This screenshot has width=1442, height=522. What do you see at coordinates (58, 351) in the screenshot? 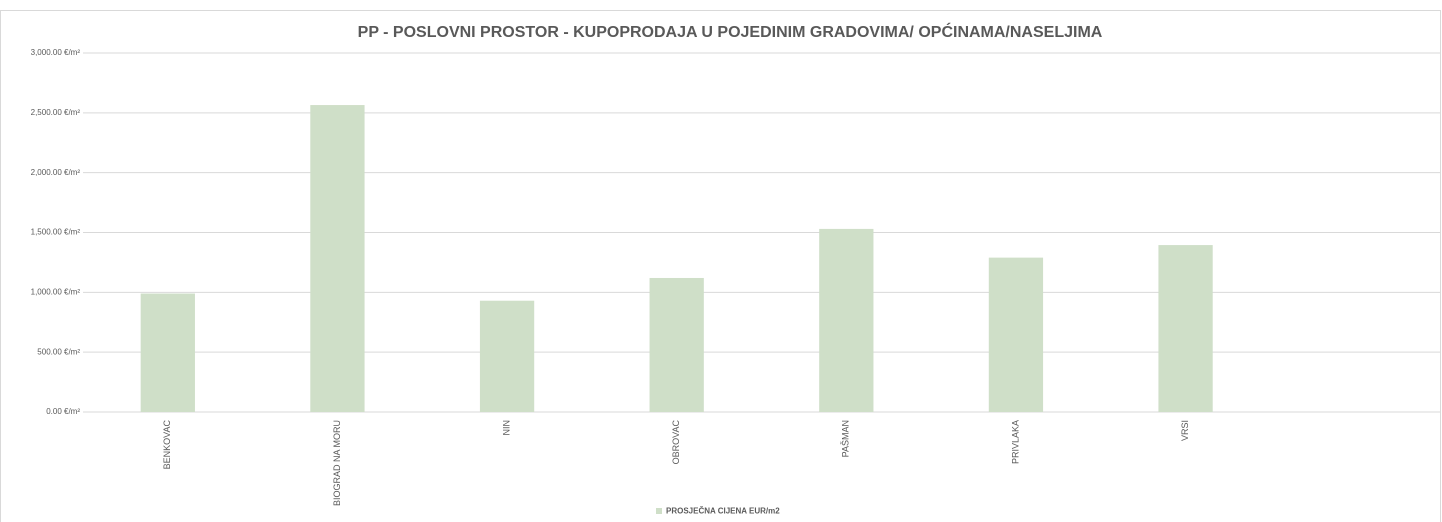
I see `y-tick-label: 500.00 €/m²` at bounding box center [58, 351].